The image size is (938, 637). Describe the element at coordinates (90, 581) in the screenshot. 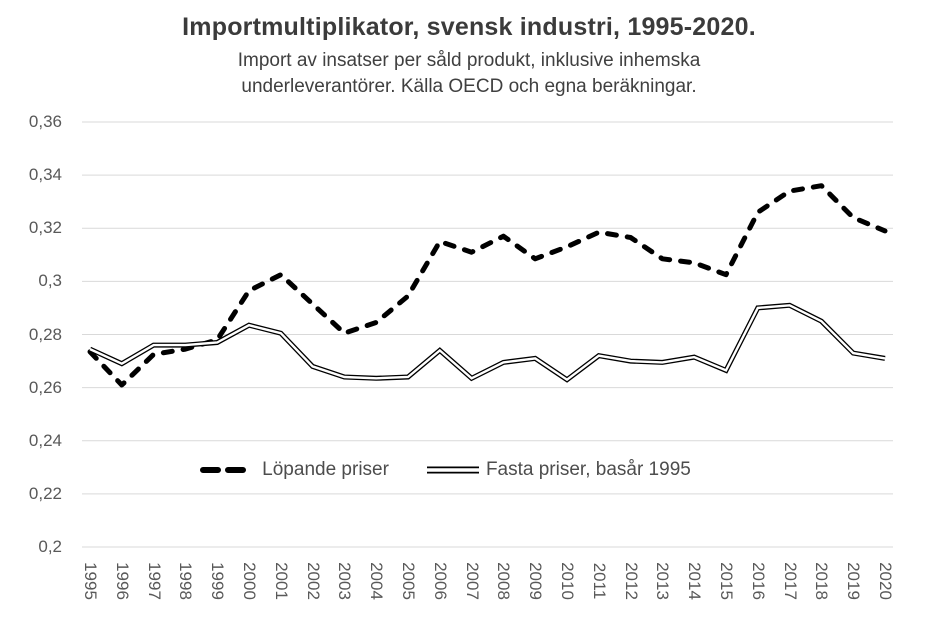

I see `x-tick-label: 1995` at that location.